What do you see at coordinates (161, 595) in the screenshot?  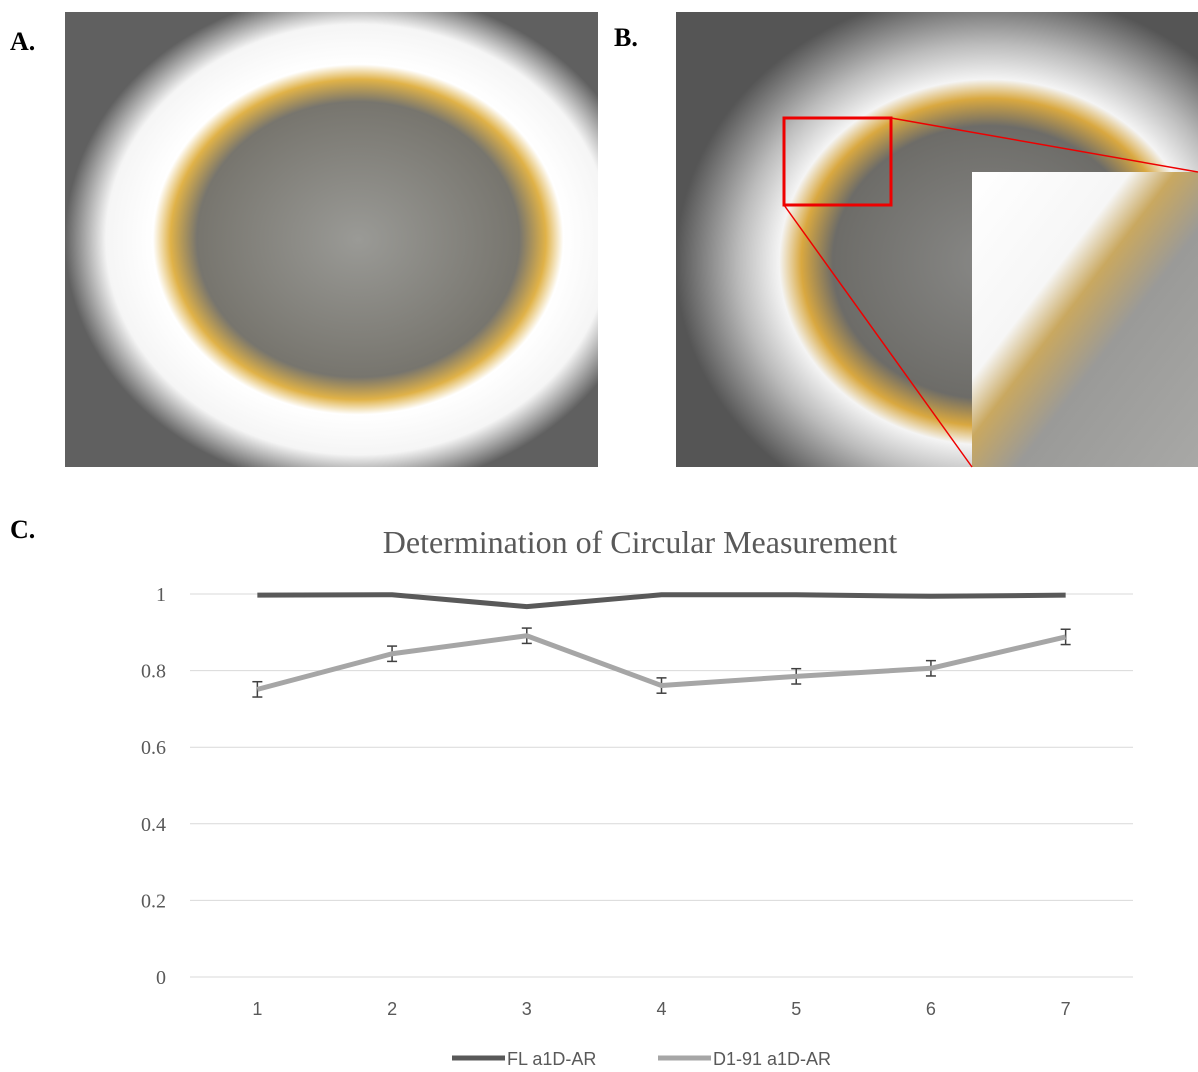 I see `y-tick-label: 1` at bounding box center [161, 595].